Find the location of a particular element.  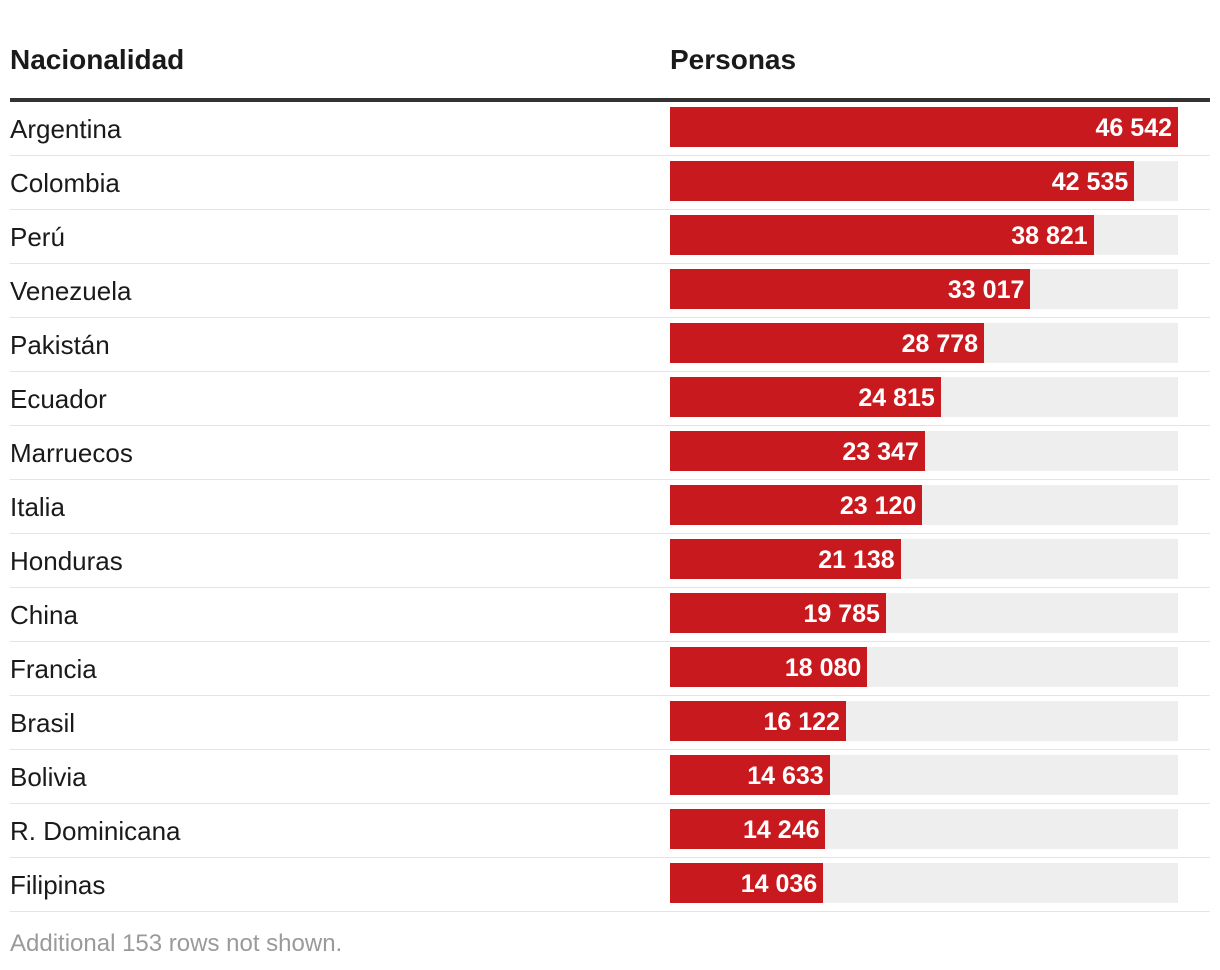

bar-value-label: 18 080 is located at coordinates (823, 668).